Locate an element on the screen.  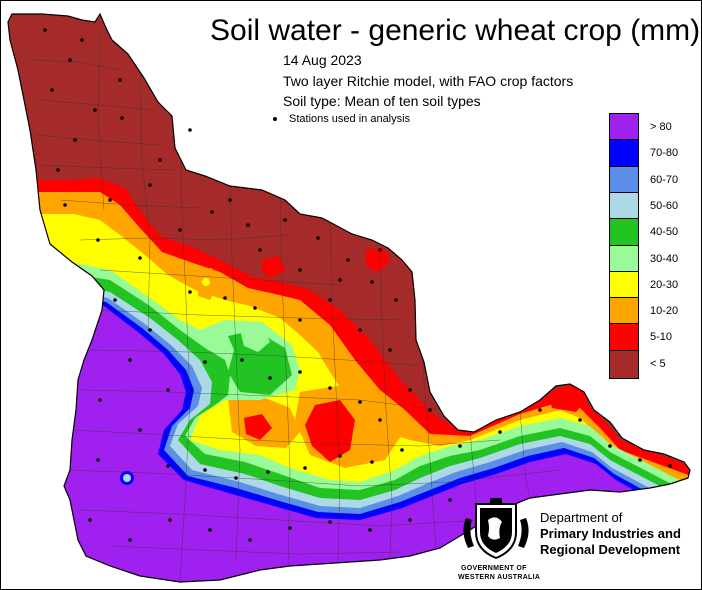
stations-label: Stations used in analysis is located at coordinates (350, 119).